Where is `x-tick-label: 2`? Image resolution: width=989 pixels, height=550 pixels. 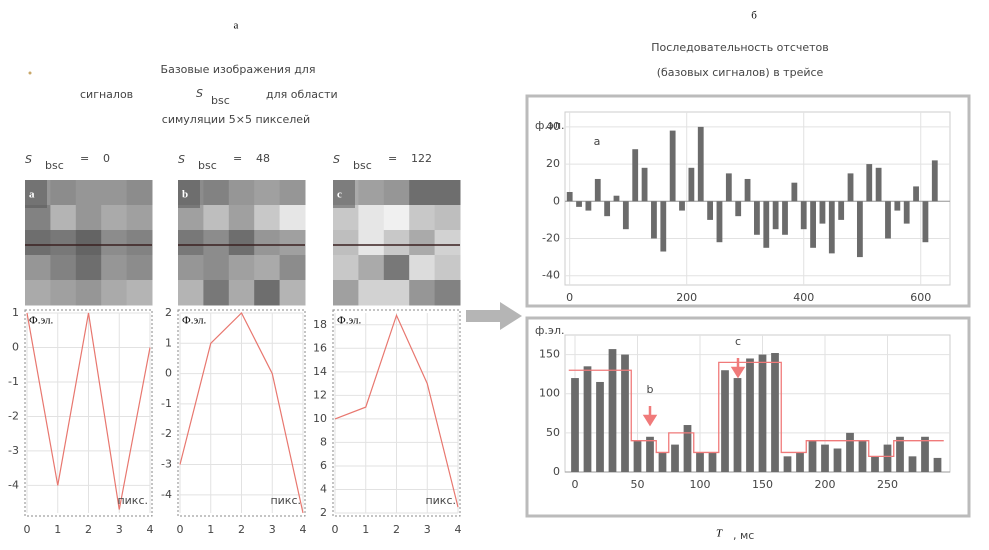
x-tick-label: 2 is located at coordinates (88, 529).